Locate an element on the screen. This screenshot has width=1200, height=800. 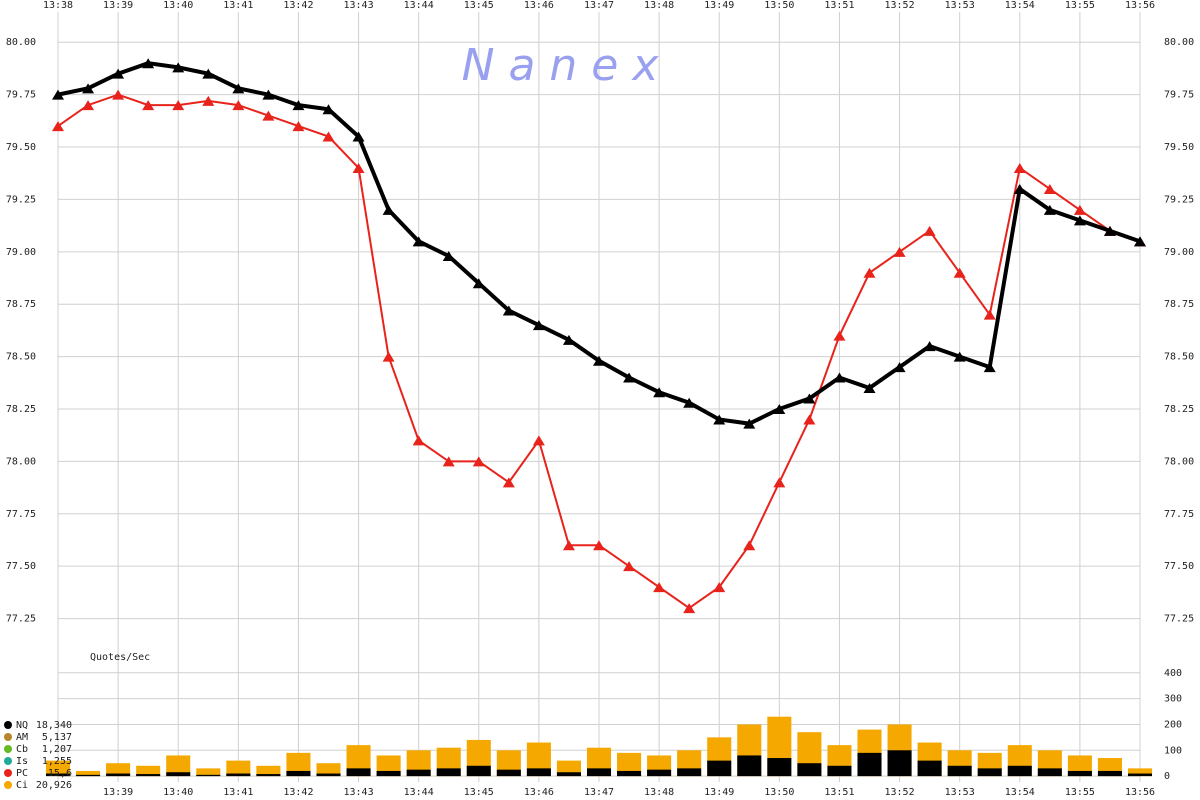
y-tick-label: 79.00 is located at coordinates (21, 252).